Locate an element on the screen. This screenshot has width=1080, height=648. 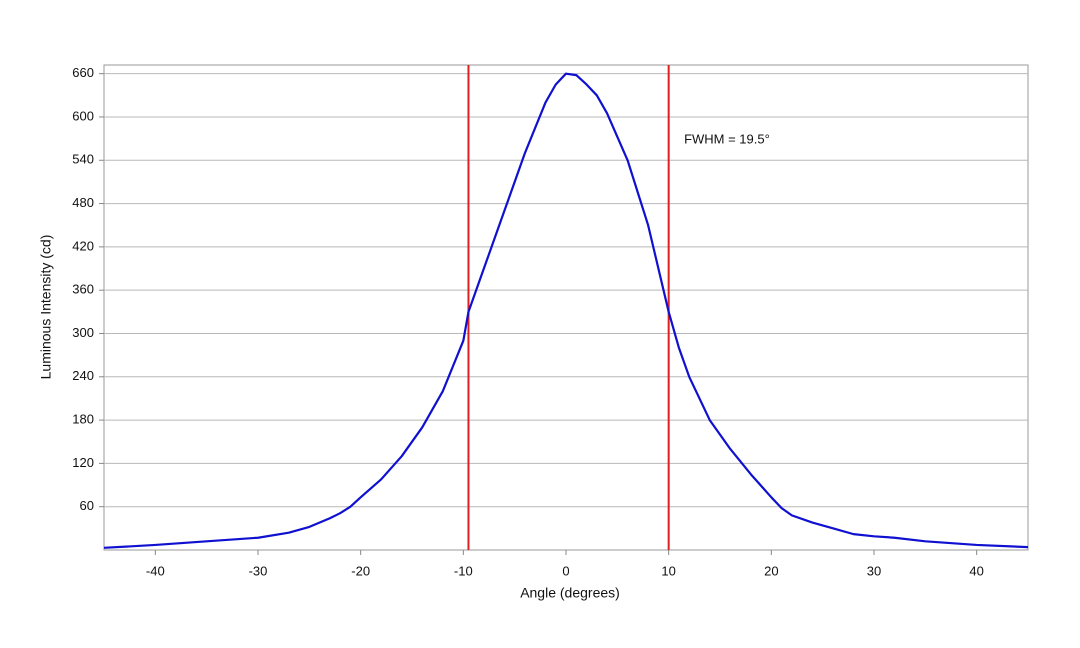
x-tick-label: 40 is located at coordinates (976, 570).